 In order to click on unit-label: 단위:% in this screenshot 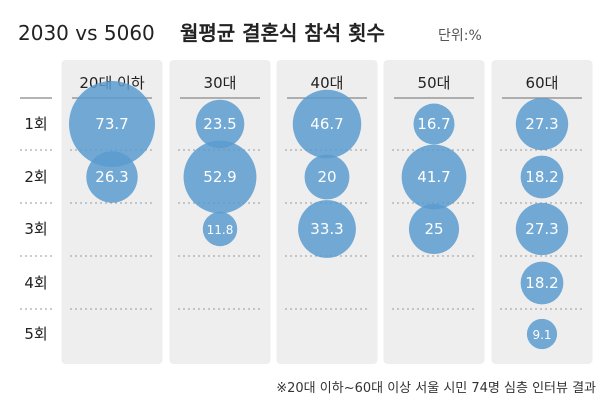, I will do `click(460, 36)`.